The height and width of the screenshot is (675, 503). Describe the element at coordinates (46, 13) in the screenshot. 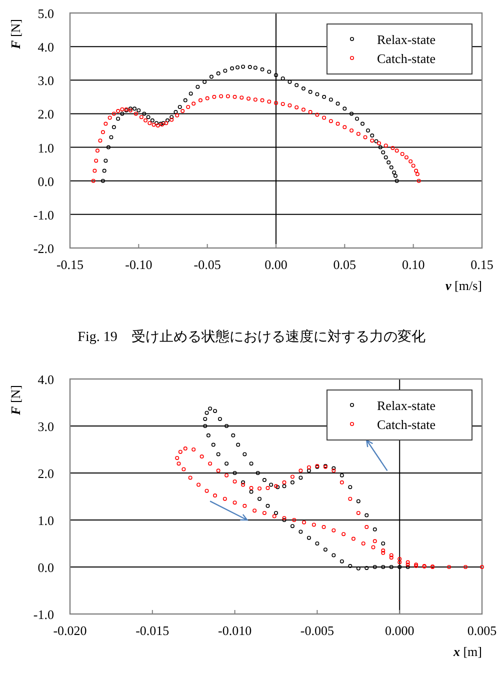

I see `y-tick-label: 5.0` at that location.